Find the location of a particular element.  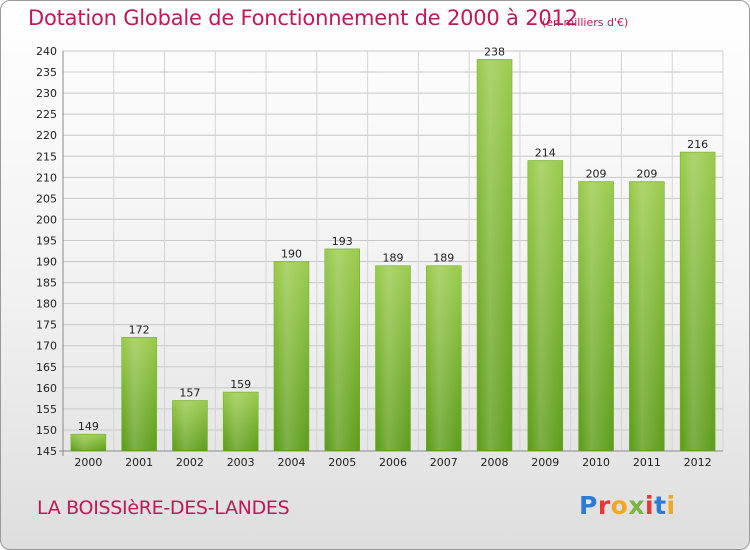

y-tick-label: 235 is located at coordinates (46, 72).